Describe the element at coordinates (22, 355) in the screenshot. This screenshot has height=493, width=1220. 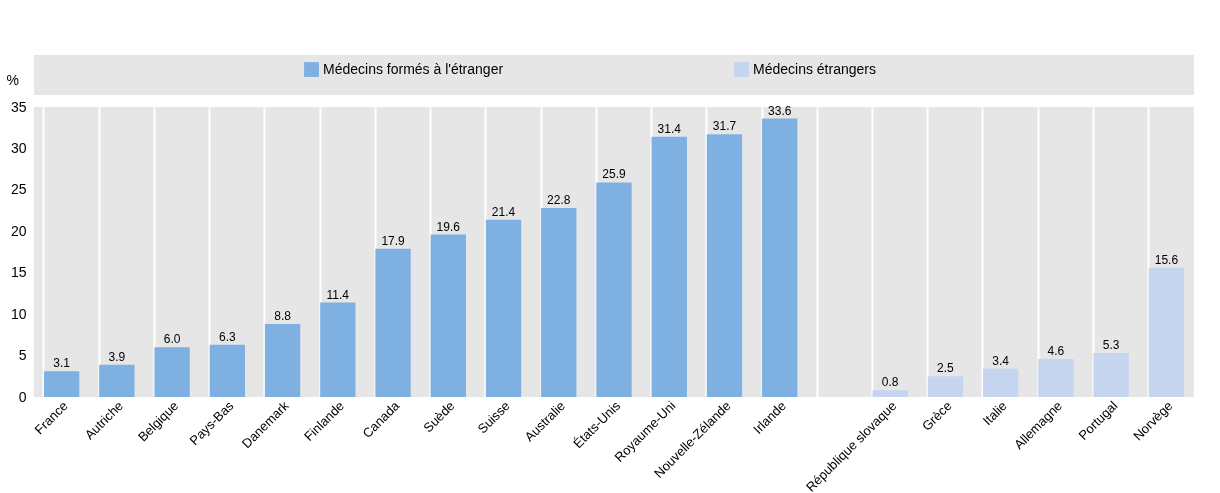
I see `y-tick-label: 5` at that location.